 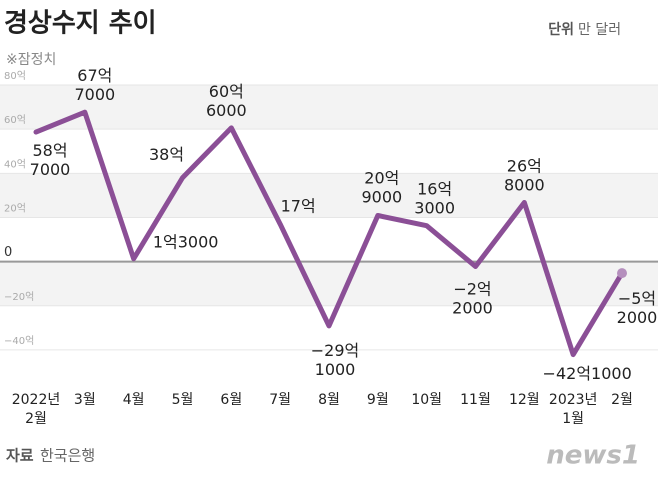 I want to click on data-label: 58억 7000, so click(x=50, y=160).